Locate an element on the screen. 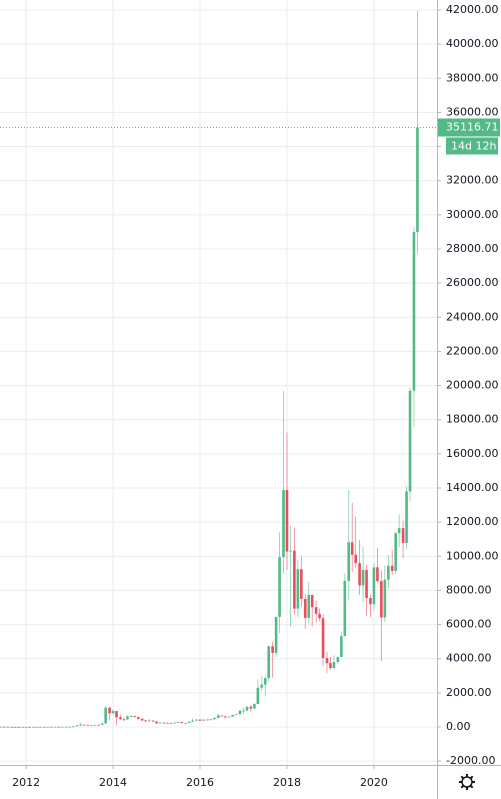 This screenshot has height=799, width=501. y-tick-label: 8000.00 is located at coordinates (469, 589).